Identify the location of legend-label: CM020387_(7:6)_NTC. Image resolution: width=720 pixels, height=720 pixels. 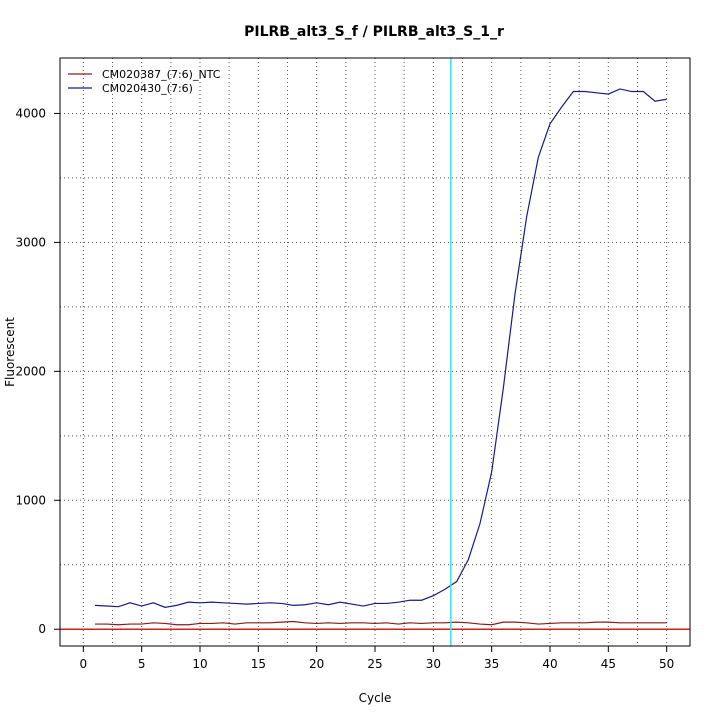
(161, 74).